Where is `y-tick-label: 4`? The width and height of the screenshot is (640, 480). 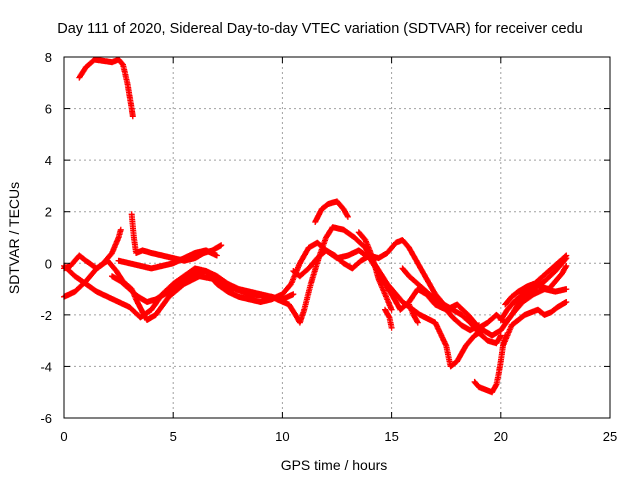
y-tick-label: 4 is located at coordinates (48, 160).